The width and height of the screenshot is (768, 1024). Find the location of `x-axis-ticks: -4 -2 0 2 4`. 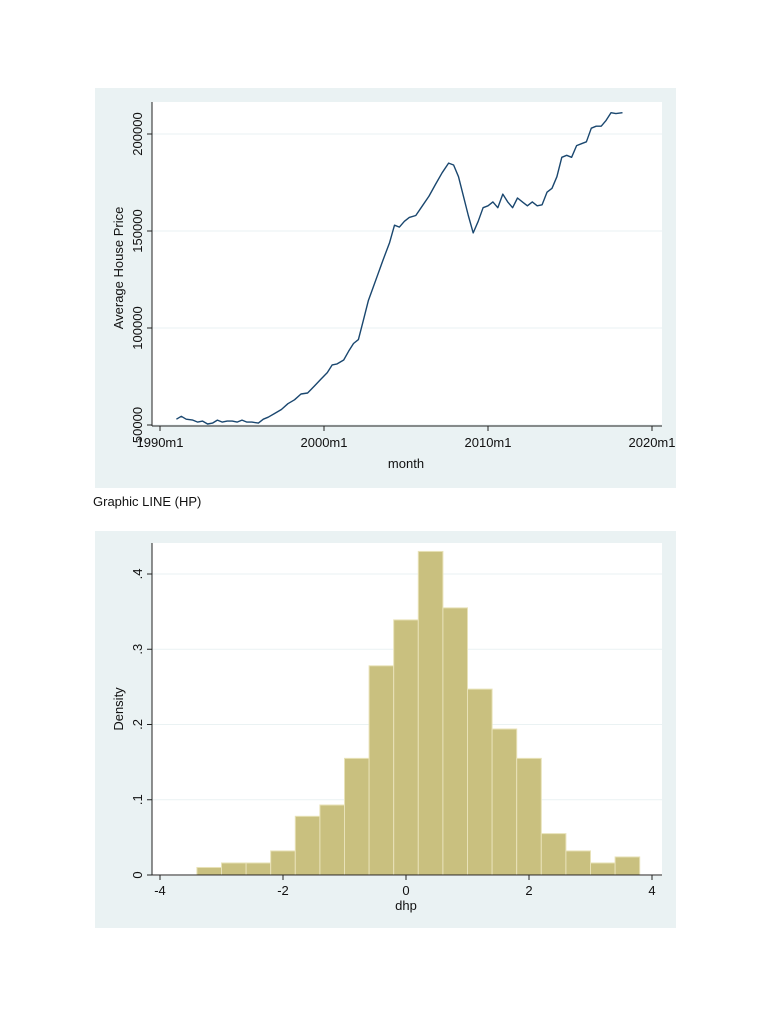

x-axis-ticks: -4 -2 0 2 4 is located at coordinates (405, 886).